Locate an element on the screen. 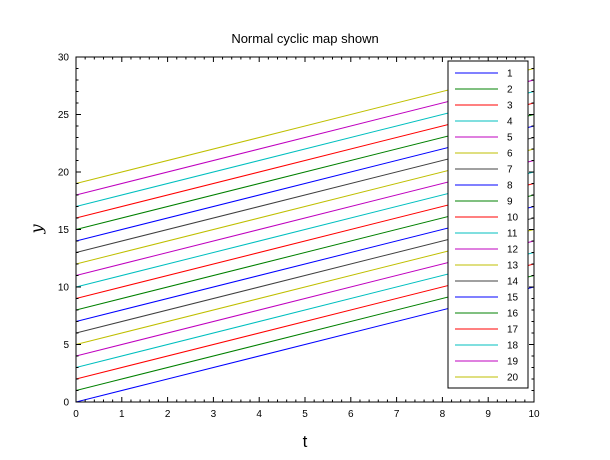  legend-label-19: 19 is located at coordinates (513, 362).